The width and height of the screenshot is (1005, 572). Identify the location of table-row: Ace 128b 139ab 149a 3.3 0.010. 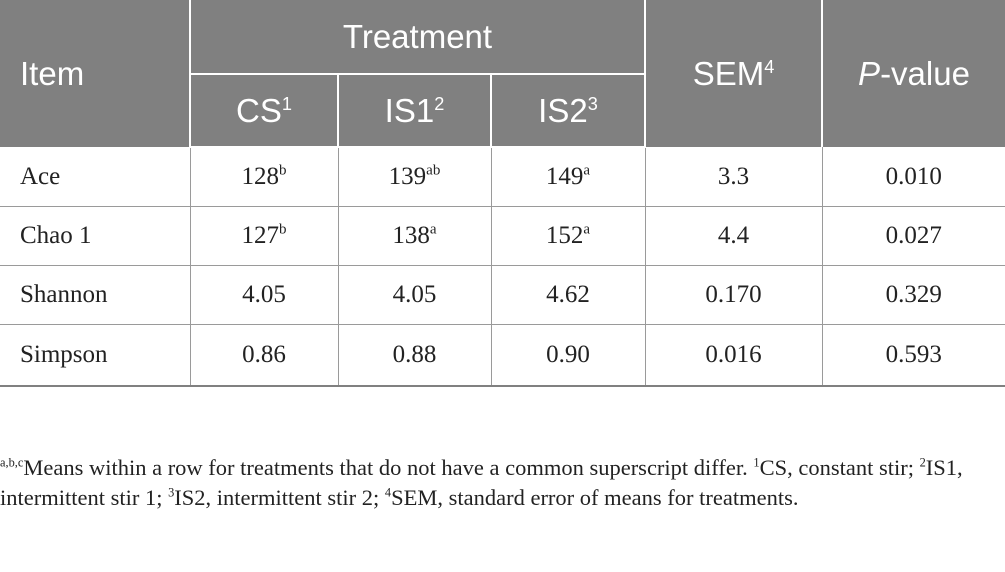
(502, 177).